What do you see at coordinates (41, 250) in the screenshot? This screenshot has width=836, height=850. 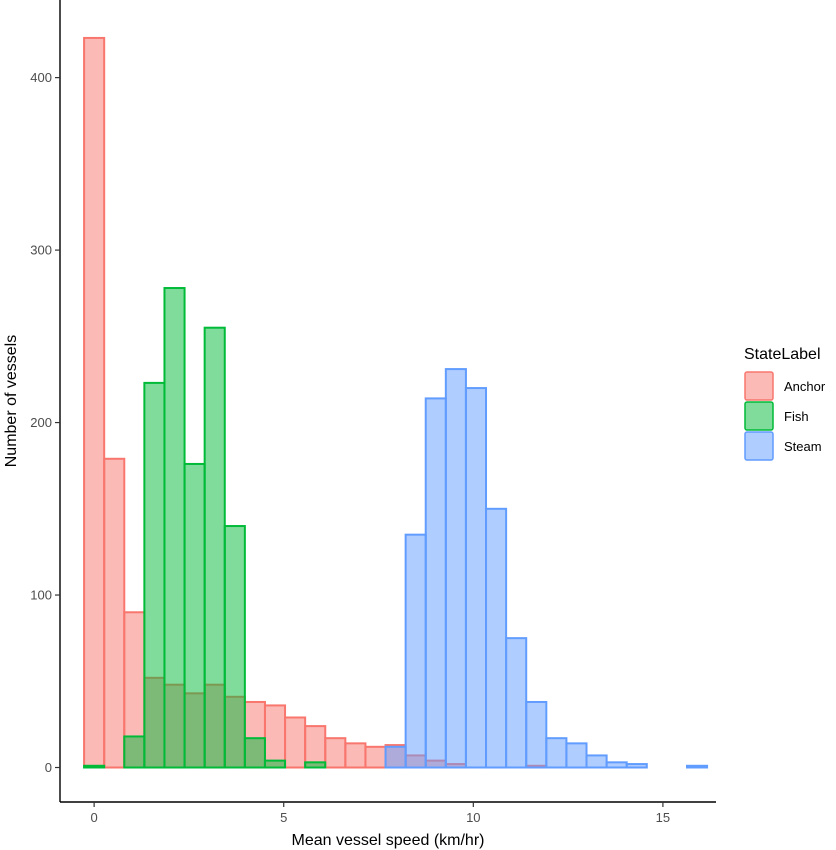 I see `y-tick-label: 300` at bounding box center [41, 250].